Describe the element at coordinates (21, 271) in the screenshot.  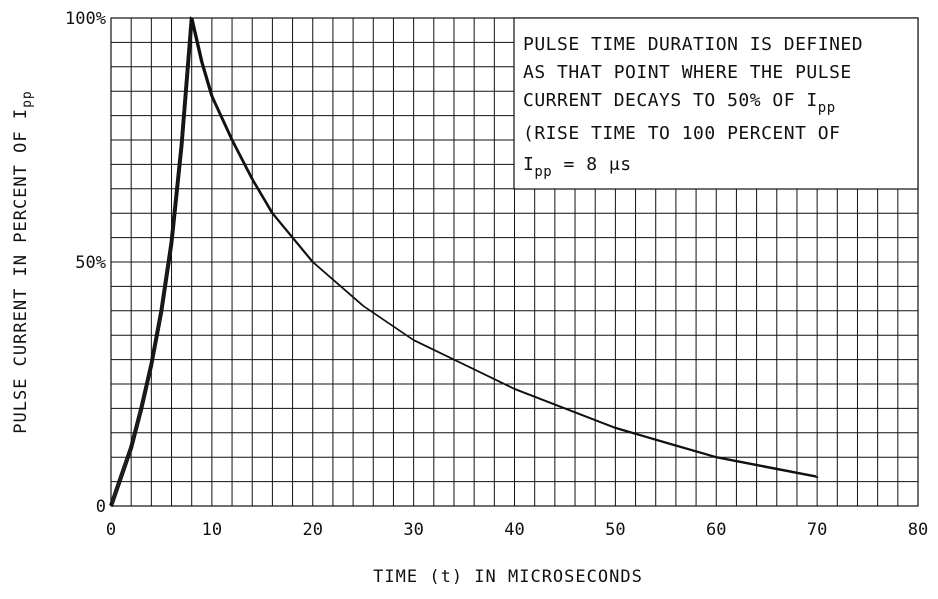
I see `y-axis-title-main: PULSE CURRENT IN PERCENT OF I` at that location.